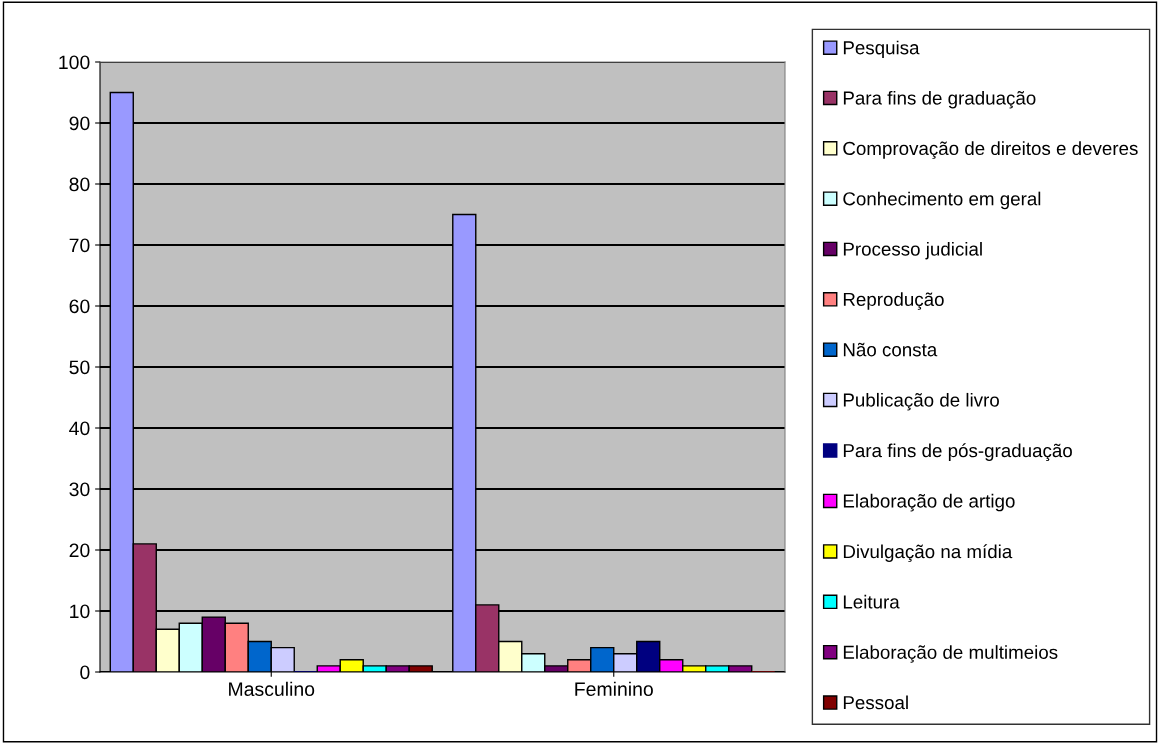  Describe the element at coordinates (928, 553) in the screenshot. I see `legend-label: Divulgação na mídia` at that location.